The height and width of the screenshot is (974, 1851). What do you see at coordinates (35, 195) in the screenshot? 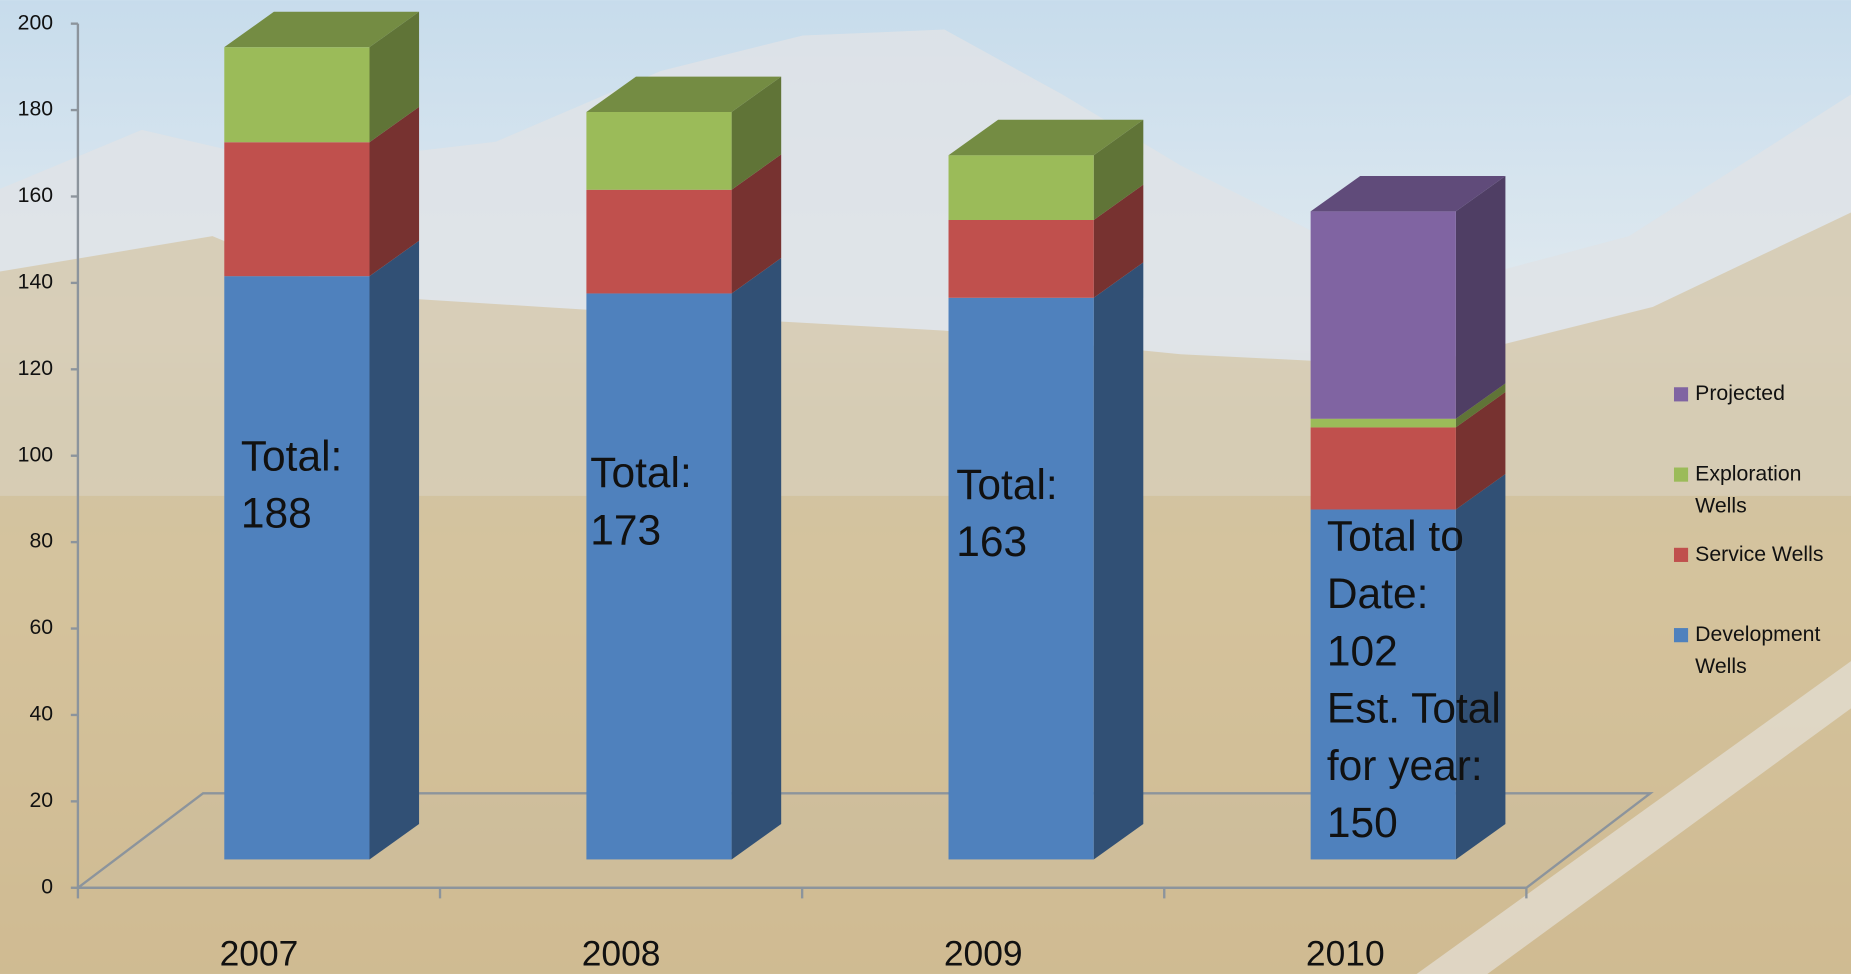
I see `y-tick-label: 160` at bounding box center [35, 195].